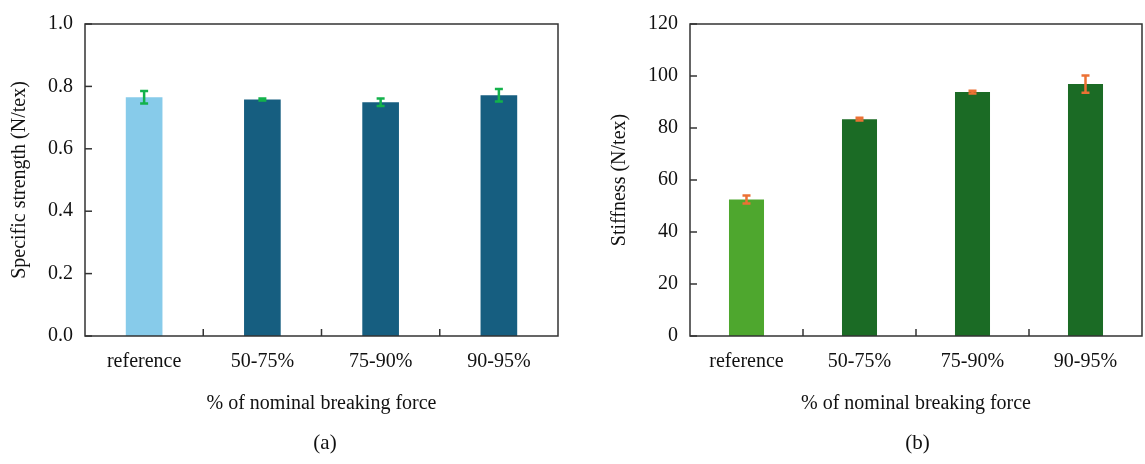 The image size is (1145, 464). Describe the element at coordinates (60, 209) in the screenshot. I see `y-tick-label: 0.4` at that location.